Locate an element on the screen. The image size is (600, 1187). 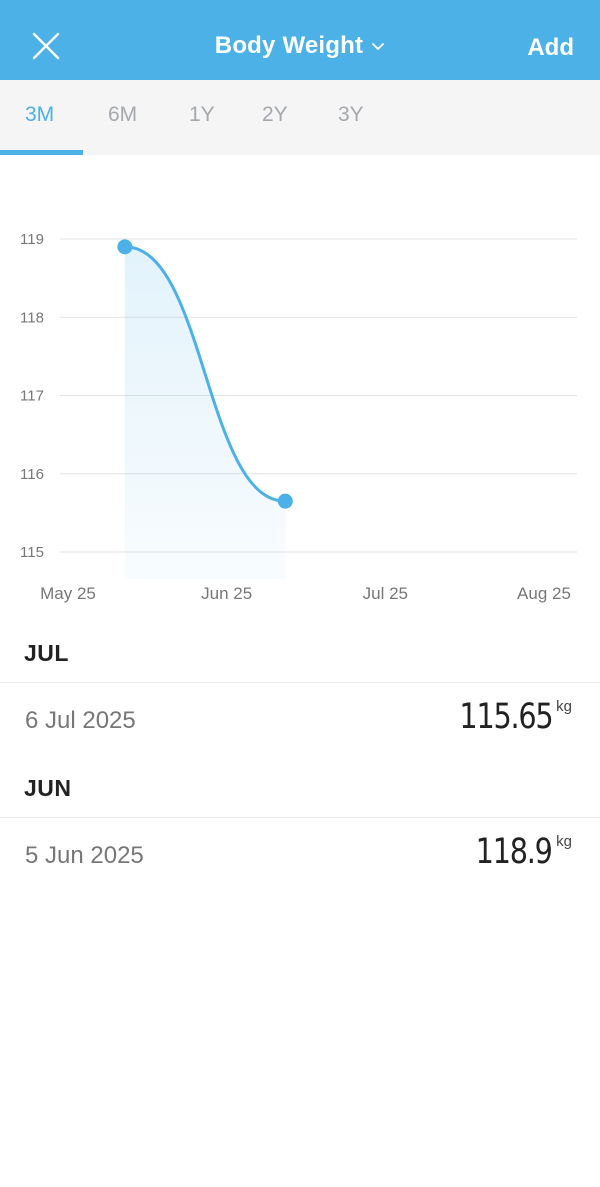
series-area is located at coordinates (205, 412).